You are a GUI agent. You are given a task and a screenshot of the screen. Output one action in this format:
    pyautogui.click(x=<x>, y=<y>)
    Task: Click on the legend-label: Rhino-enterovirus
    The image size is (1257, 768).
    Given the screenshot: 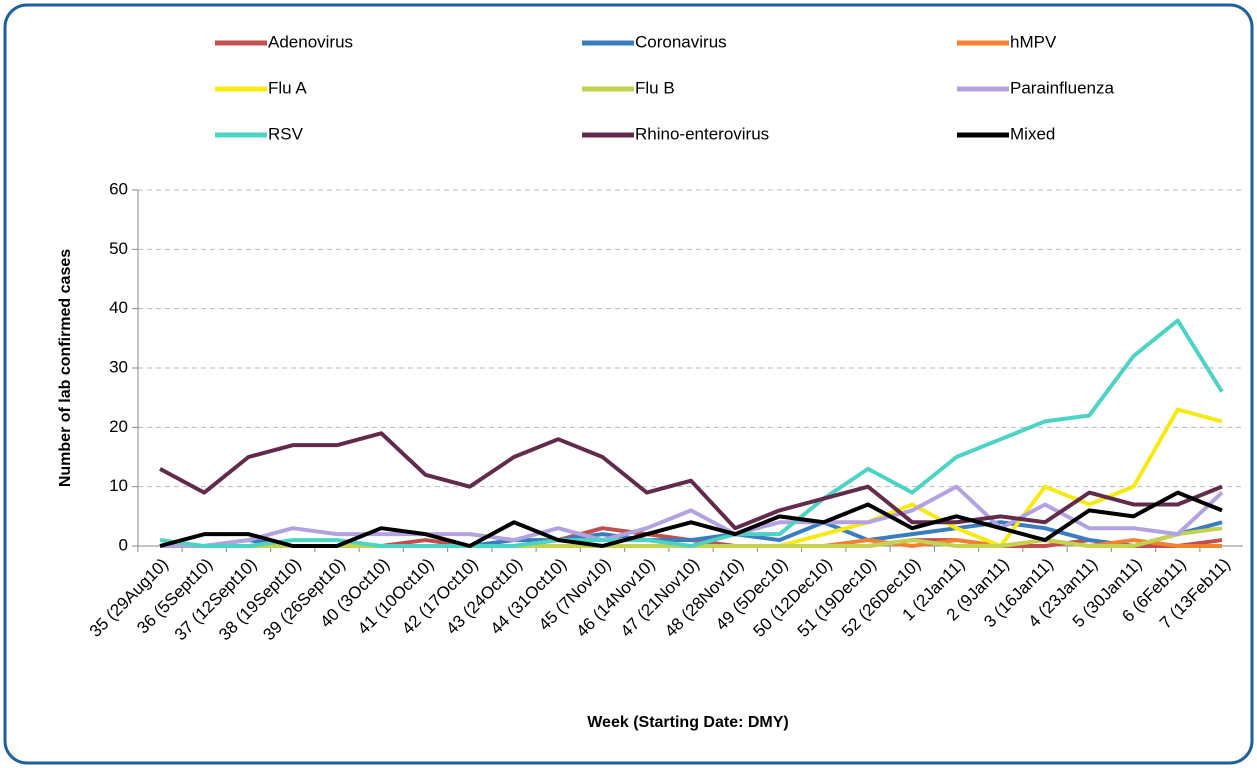 What is the action you would take?
    pyautogui.click(x=702, y=133)
    